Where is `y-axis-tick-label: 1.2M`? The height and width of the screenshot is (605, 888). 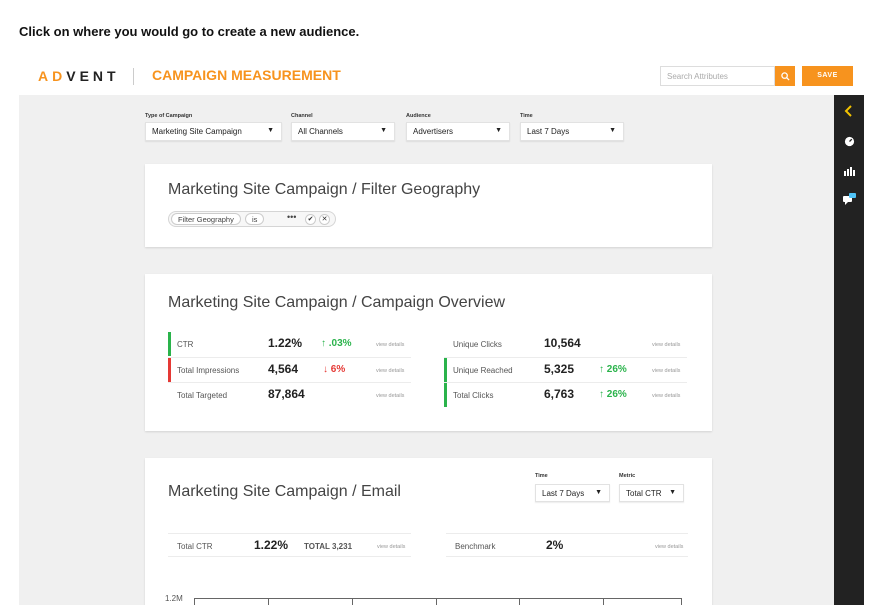
y-axis-tick-label: 1.2M is located at coordinates (174, 598).